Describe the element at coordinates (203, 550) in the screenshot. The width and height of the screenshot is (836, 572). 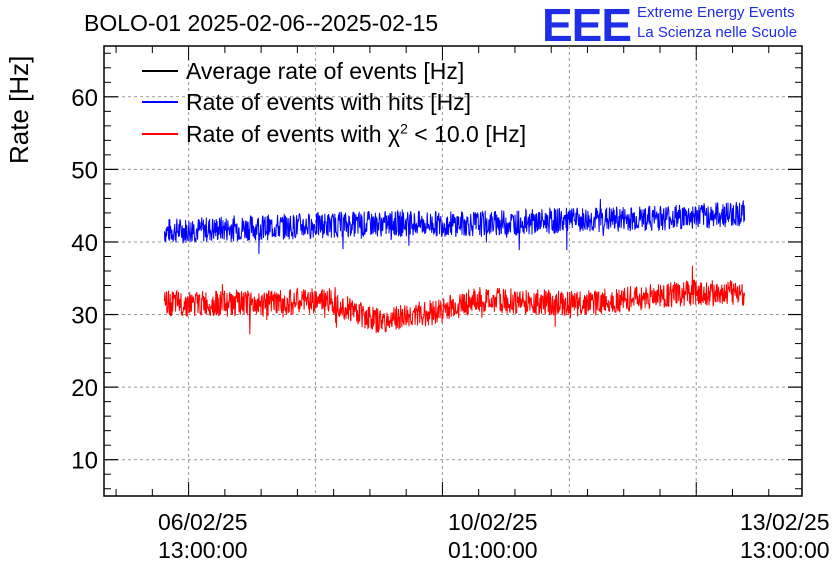
I see `x-tick-0-time: 13:00:00` at that location.